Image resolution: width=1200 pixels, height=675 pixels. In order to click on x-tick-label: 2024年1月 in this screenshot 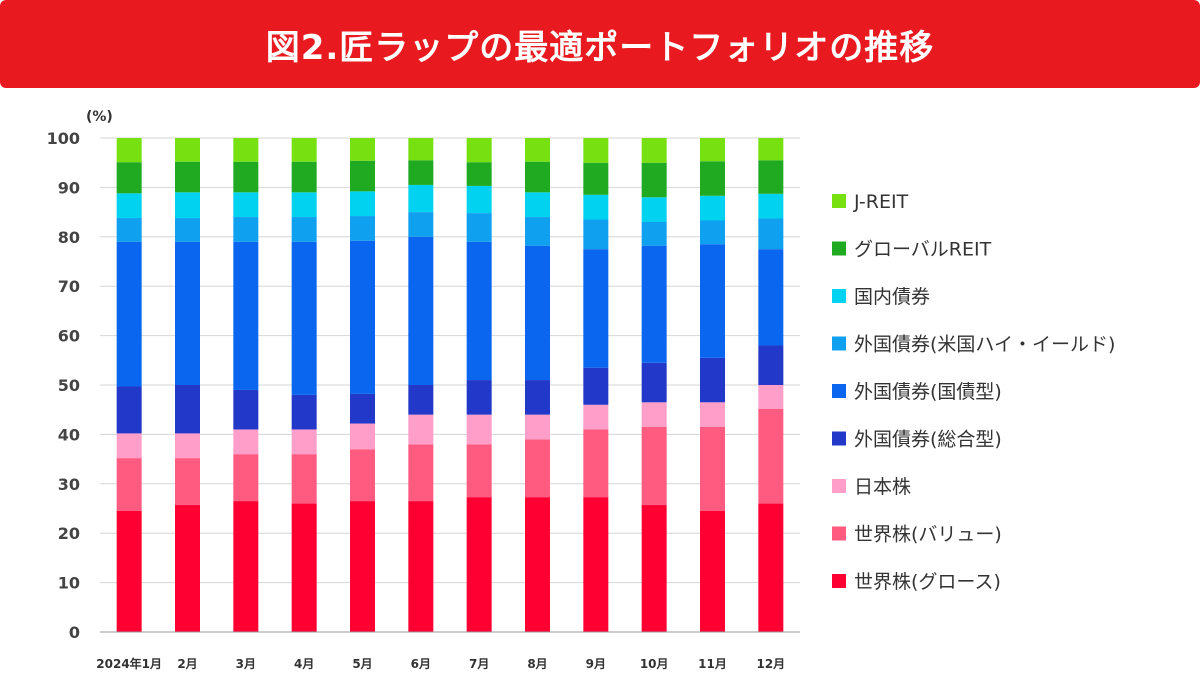, I will do `click(129, 663)`.